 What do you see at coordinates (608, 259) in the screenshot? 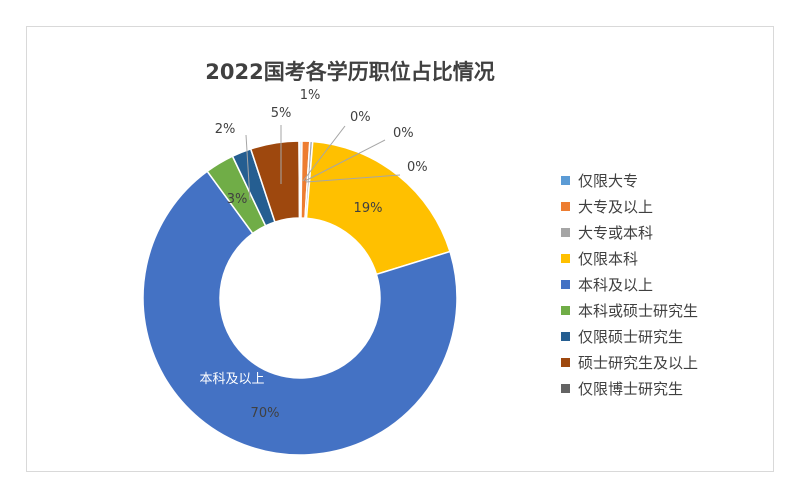
I see `legend-label-4: 仅限本科` at bounding box center [608, 259].